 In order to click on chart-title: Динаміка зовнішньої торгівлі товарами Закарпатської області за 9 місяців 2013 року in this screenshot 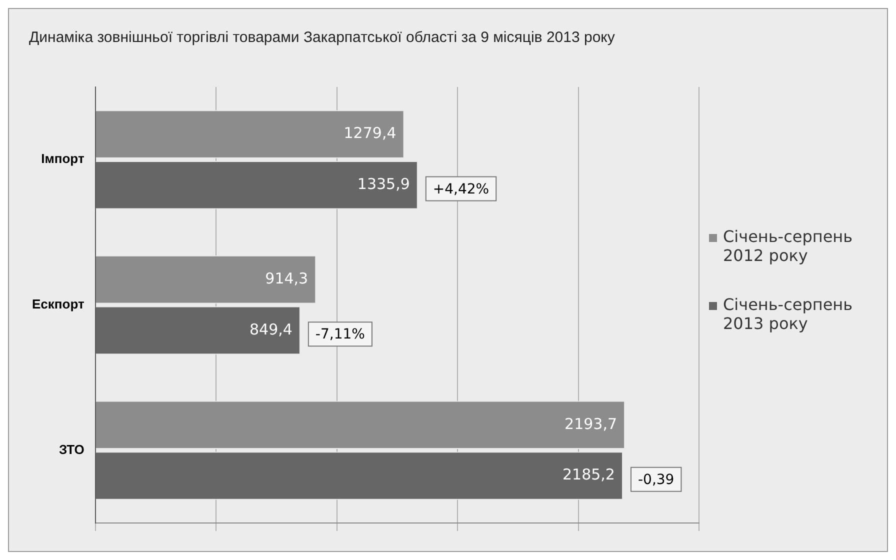, I will do `click(322, 37)`.